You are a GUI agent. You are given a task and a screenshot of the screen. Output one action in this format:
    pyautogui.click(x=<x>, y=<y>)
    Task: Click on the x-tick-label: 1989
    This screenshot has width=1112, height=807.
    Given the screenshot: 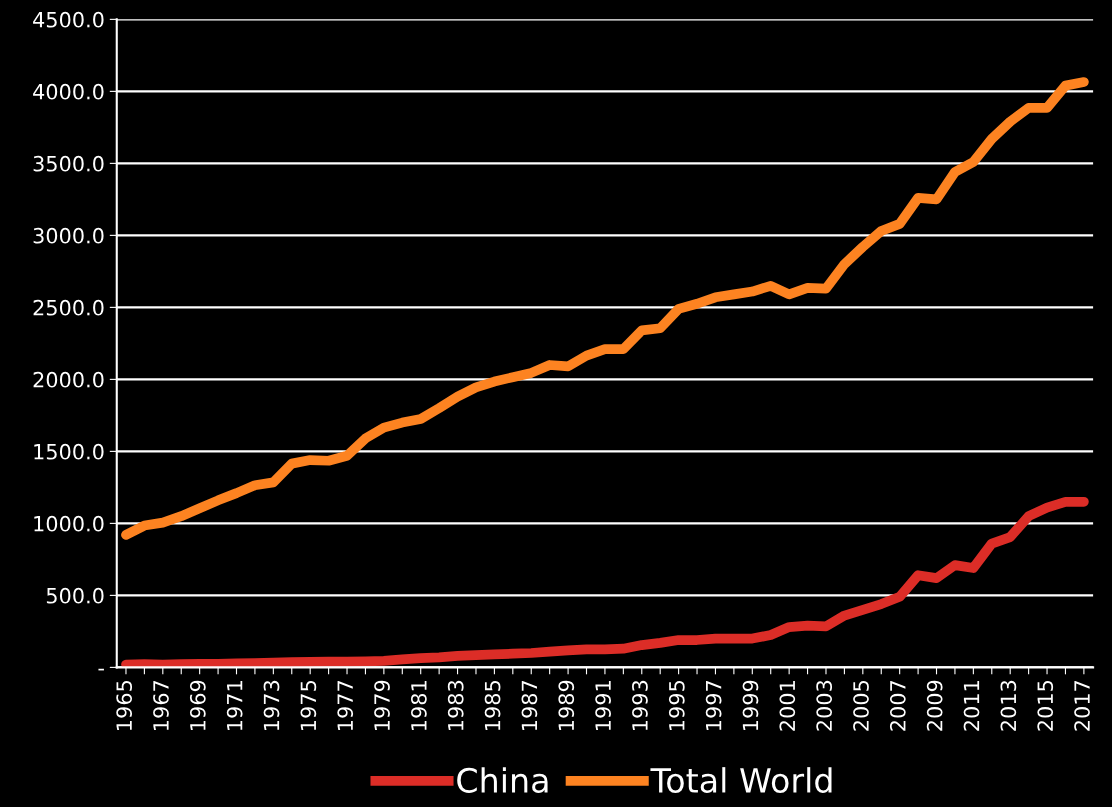 What is the action you would take?
    pyautogui.click(x=566, y=705)
    